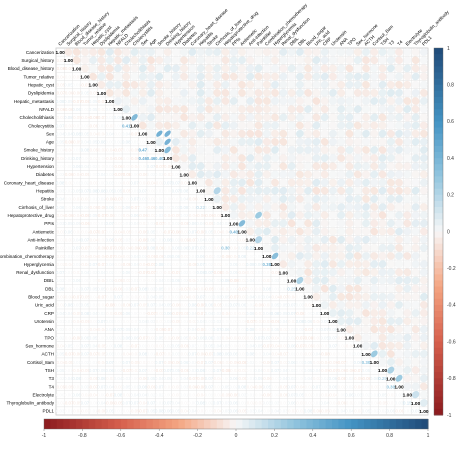 This screenshot has width=474, height=462. I want to click on diagonal-value: 1.00, so click(284, 273).